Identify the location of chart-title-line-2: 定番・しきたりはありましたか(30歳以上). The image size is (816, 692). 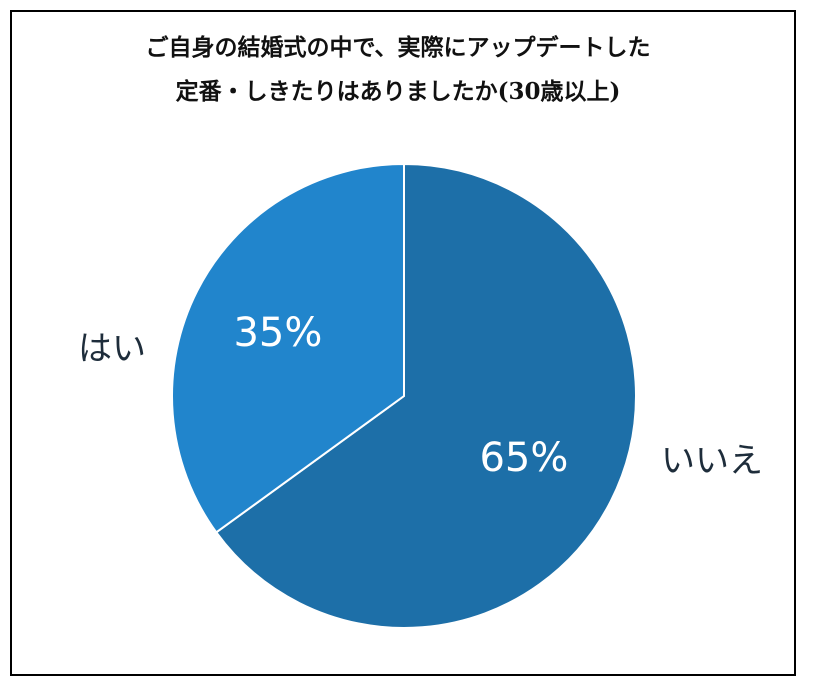
(398, 91).